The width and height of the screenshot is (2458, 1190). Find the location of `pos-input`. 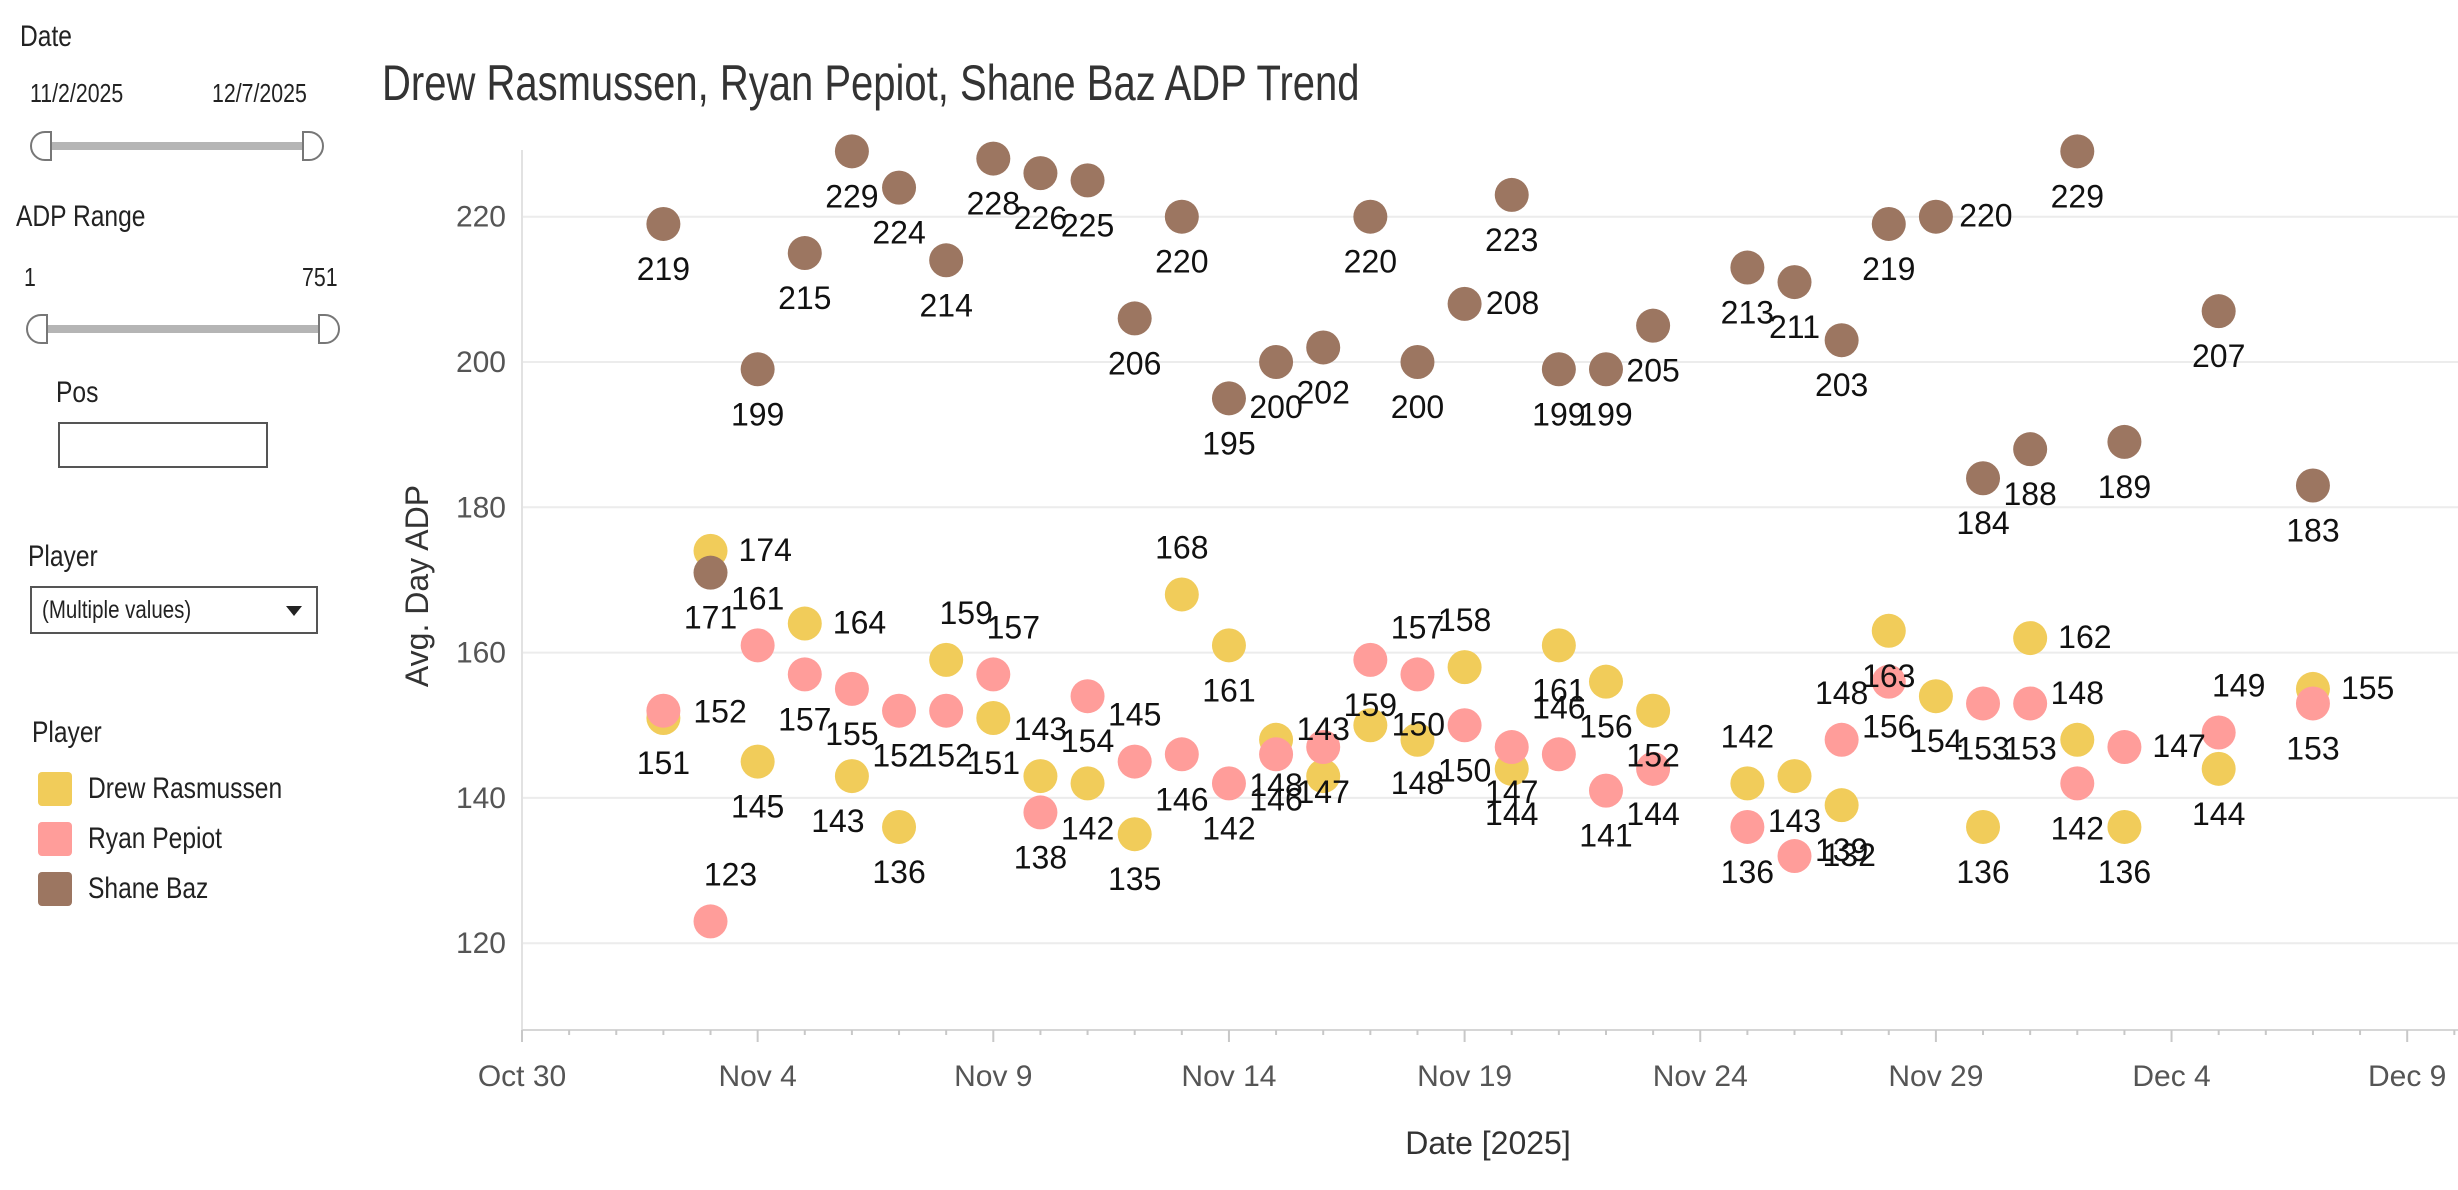

pos-input is located at coordinates (163, 445).